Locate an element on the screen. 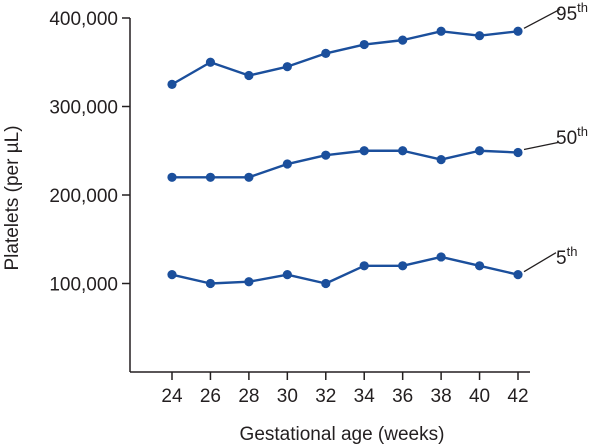 This screenshot has width=598, height=445. series-label: 5th is located at coordinates (566, 256).